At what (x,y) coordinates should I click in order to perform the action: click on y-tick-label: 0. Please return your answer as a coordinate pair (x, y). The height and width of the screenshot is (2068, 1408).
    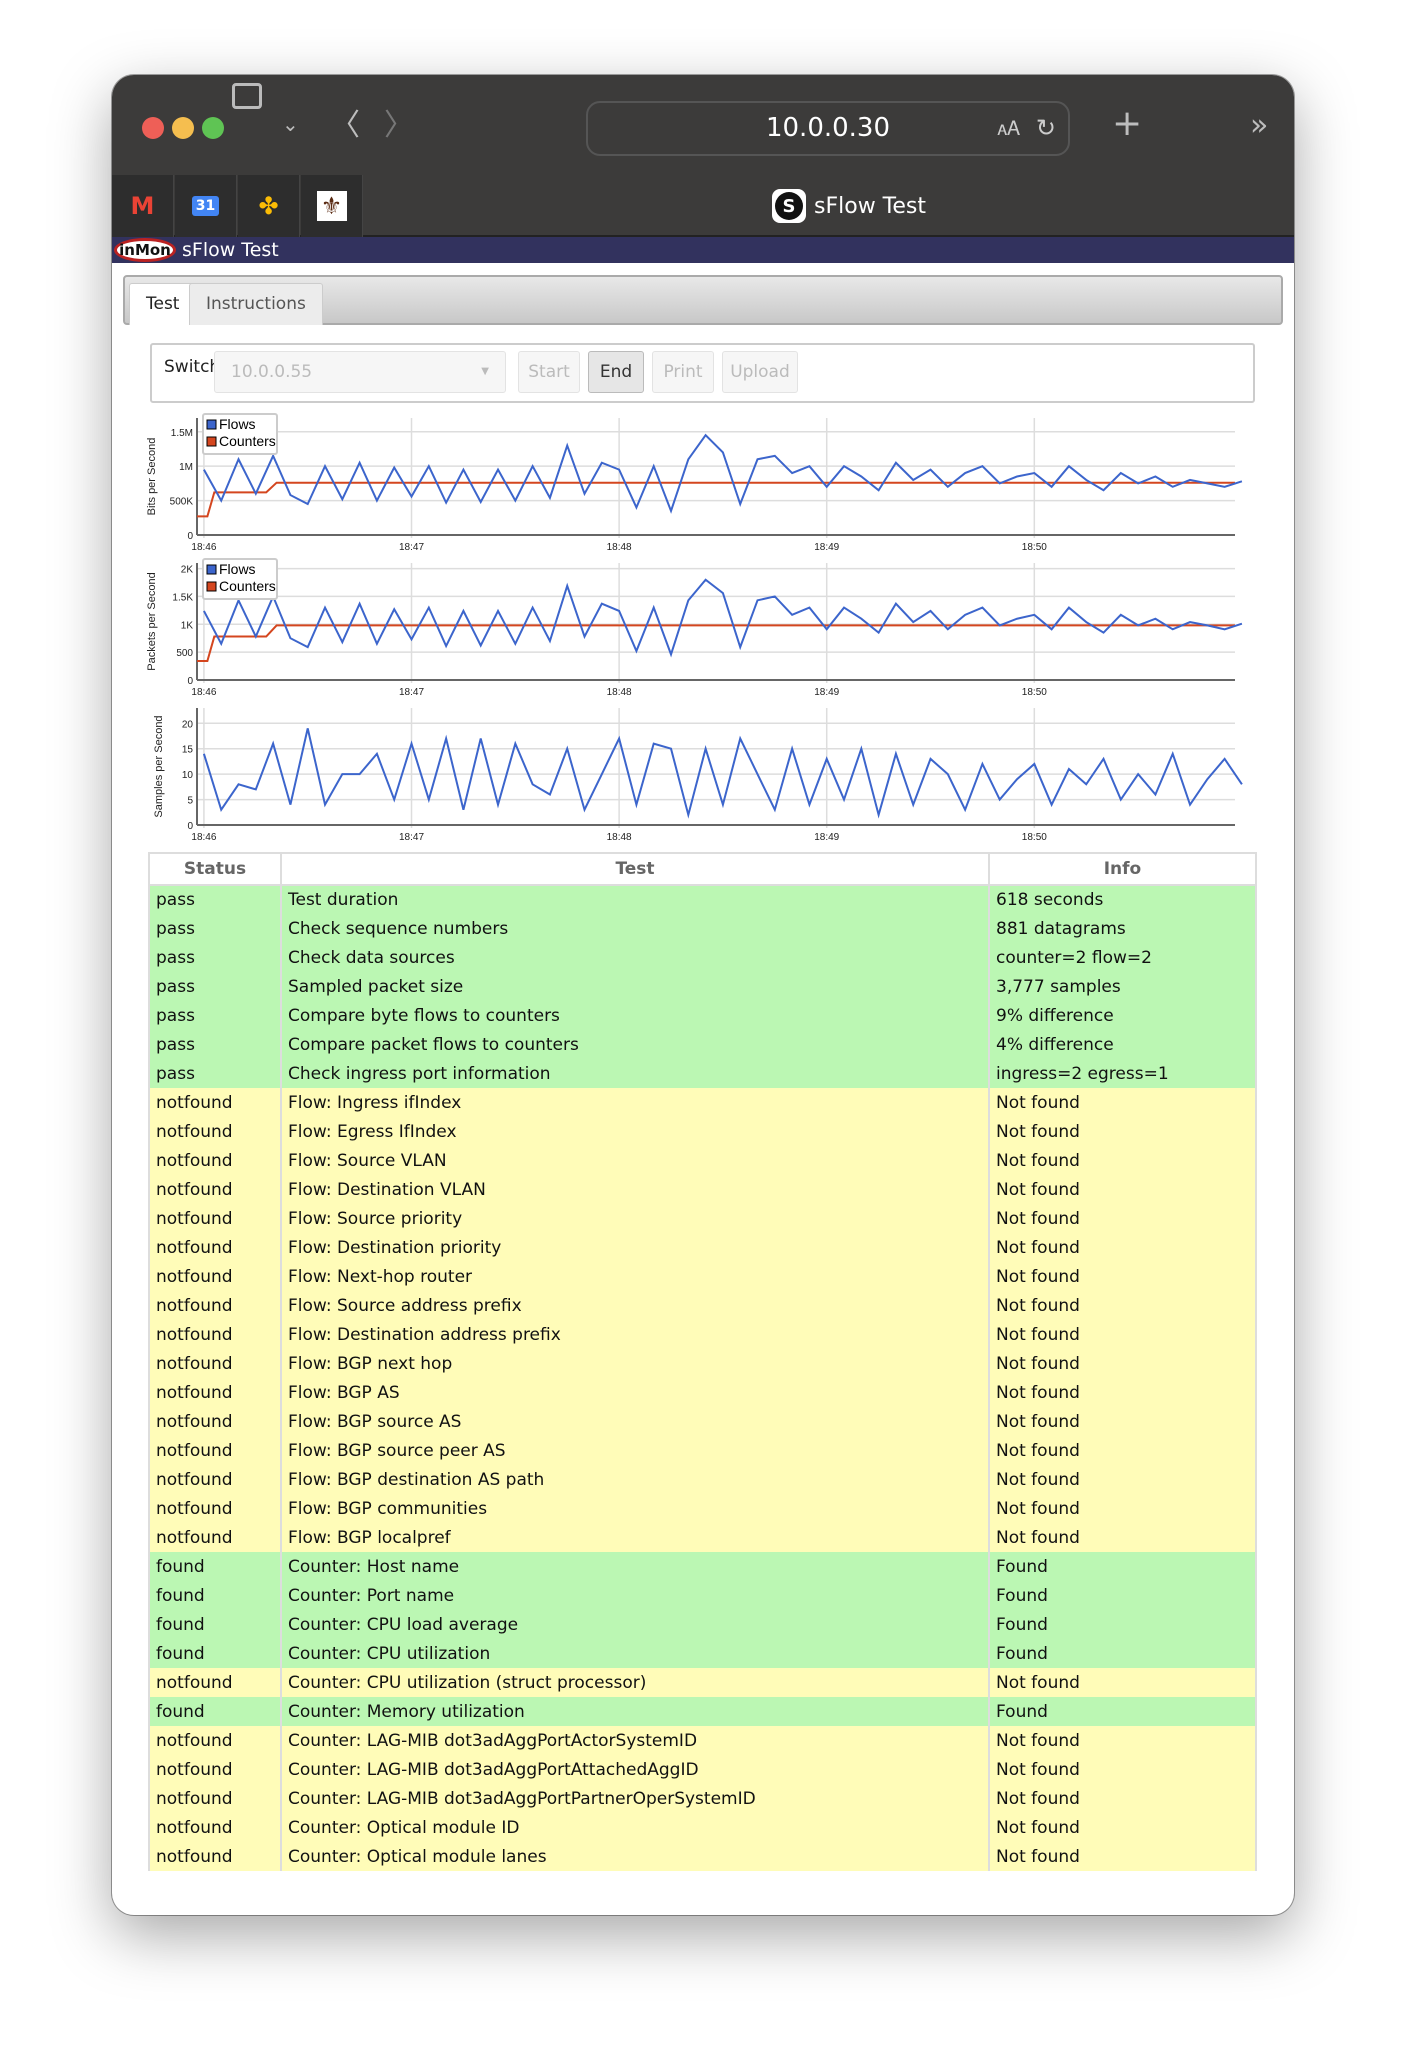
    Looking at the image, I should click on (190, 536).